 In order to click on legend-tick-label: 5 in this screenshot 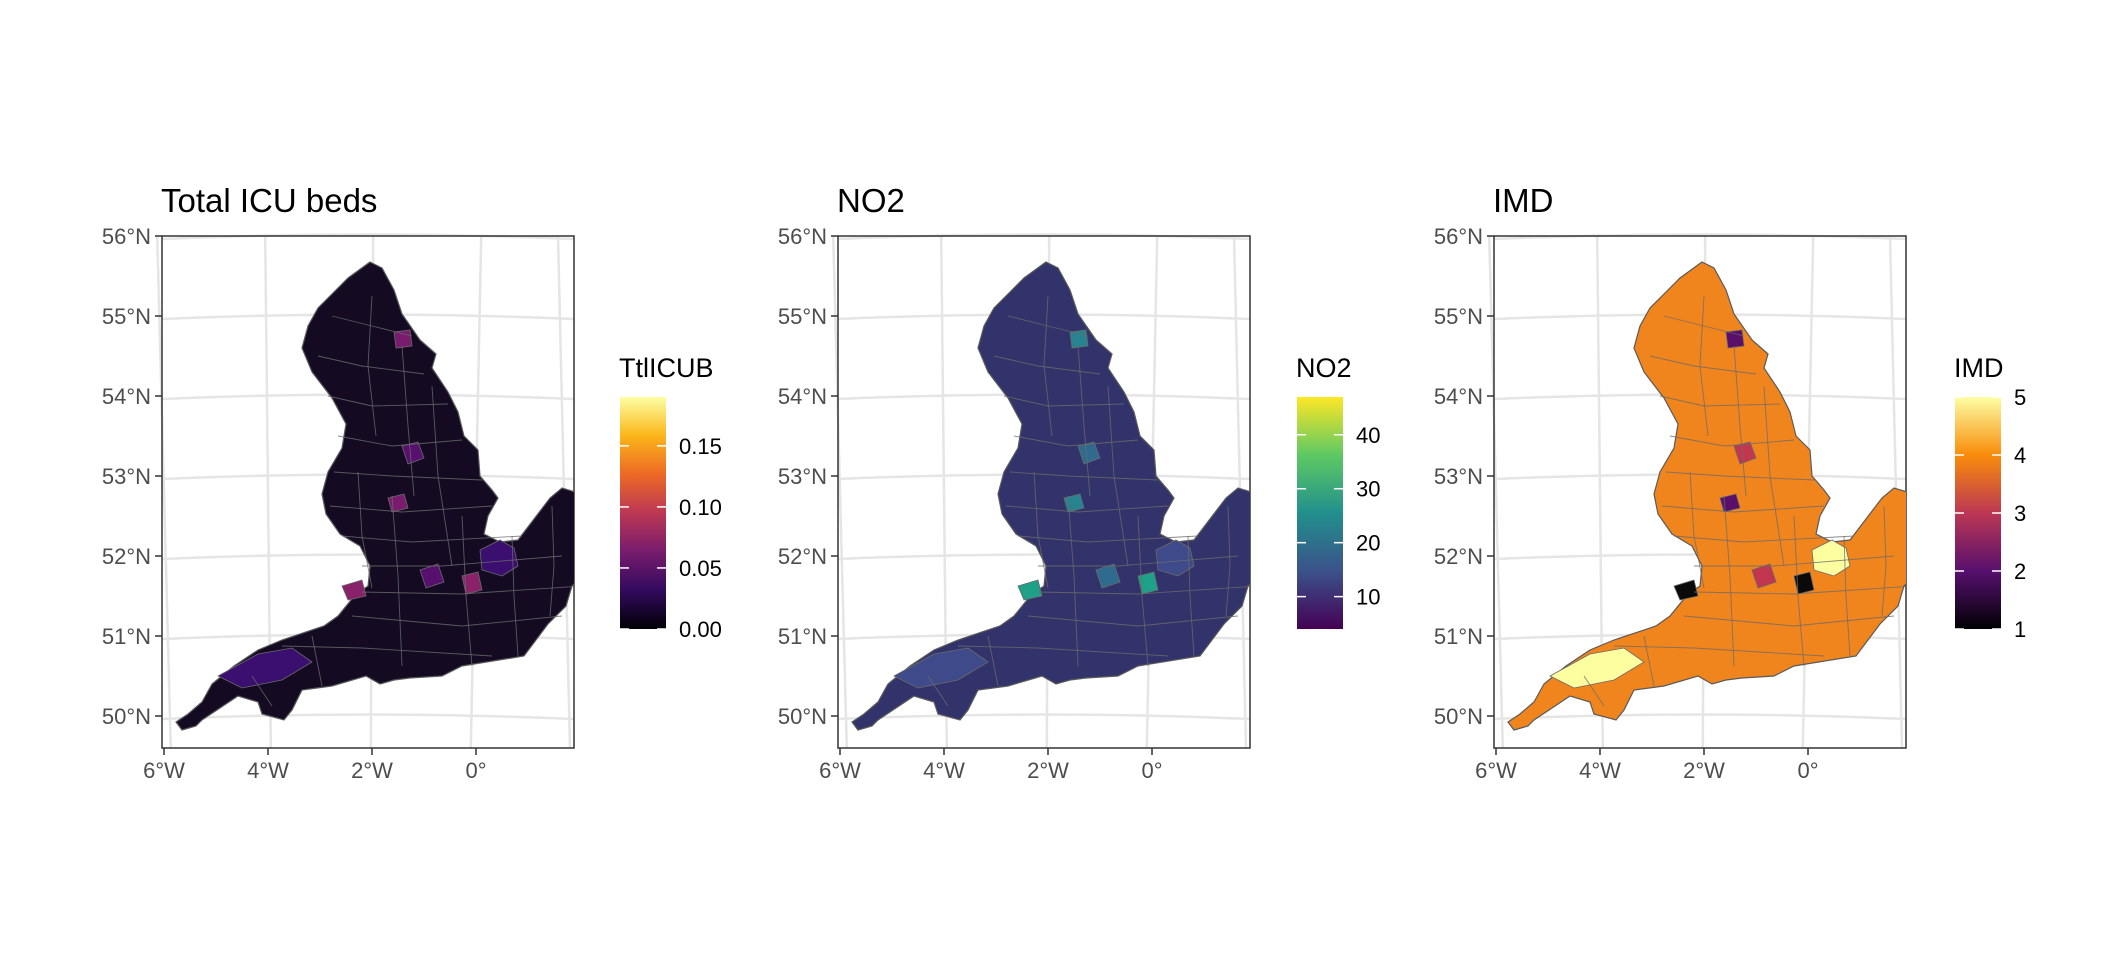, I will do `click(2020, 397)`.